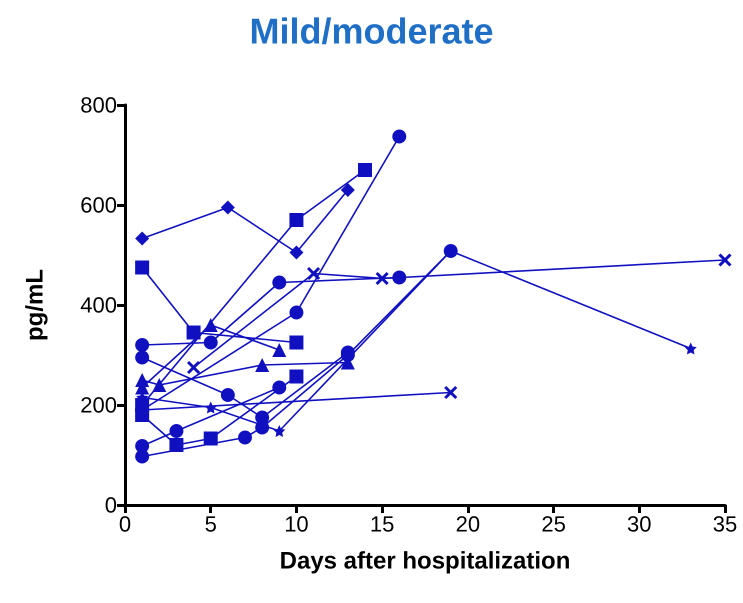 The image size is (743, 603). What do you see at coordinates (553, 524) in the screenshot?
I see `x-tick-label: 25` at bounding box center [553, 524].